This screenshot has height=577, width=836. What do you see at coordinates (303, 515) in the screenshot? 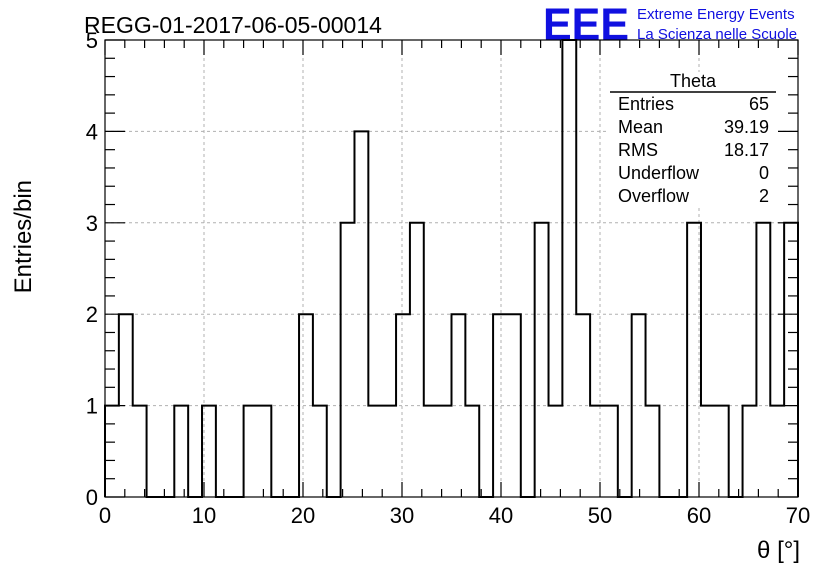
I see `x-tick-label: 20` at bounding box center [303, 515].